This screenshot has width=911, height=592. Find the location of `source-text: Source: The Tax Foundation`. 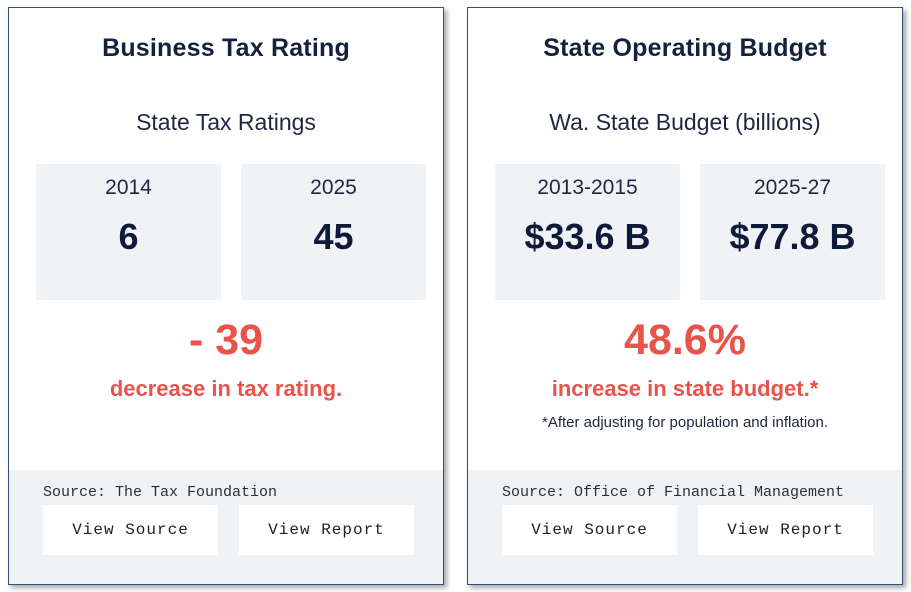

source-text: Source: The Tax Foundation is located at coordinates (160, 492).